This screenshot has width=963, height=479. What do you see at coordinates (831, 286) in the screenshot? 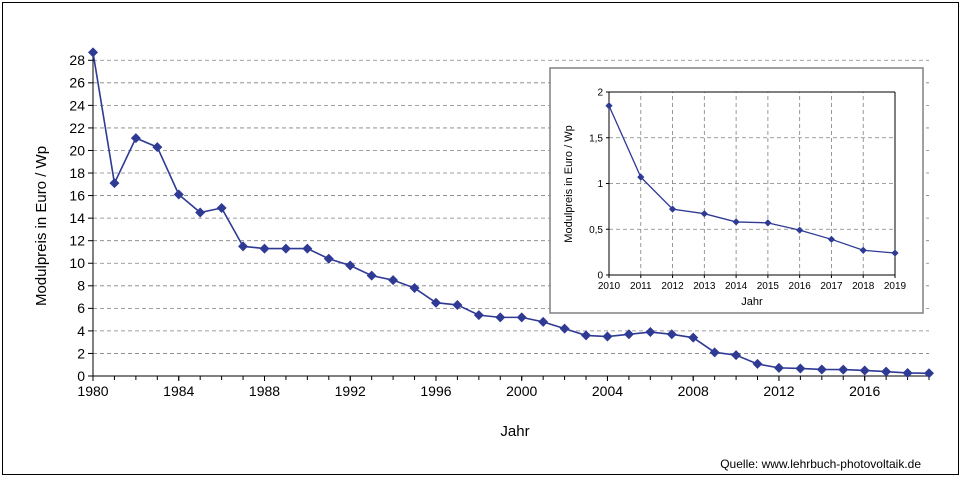
I see `x-tick-label: 2017` at bounding box center [831, 286].